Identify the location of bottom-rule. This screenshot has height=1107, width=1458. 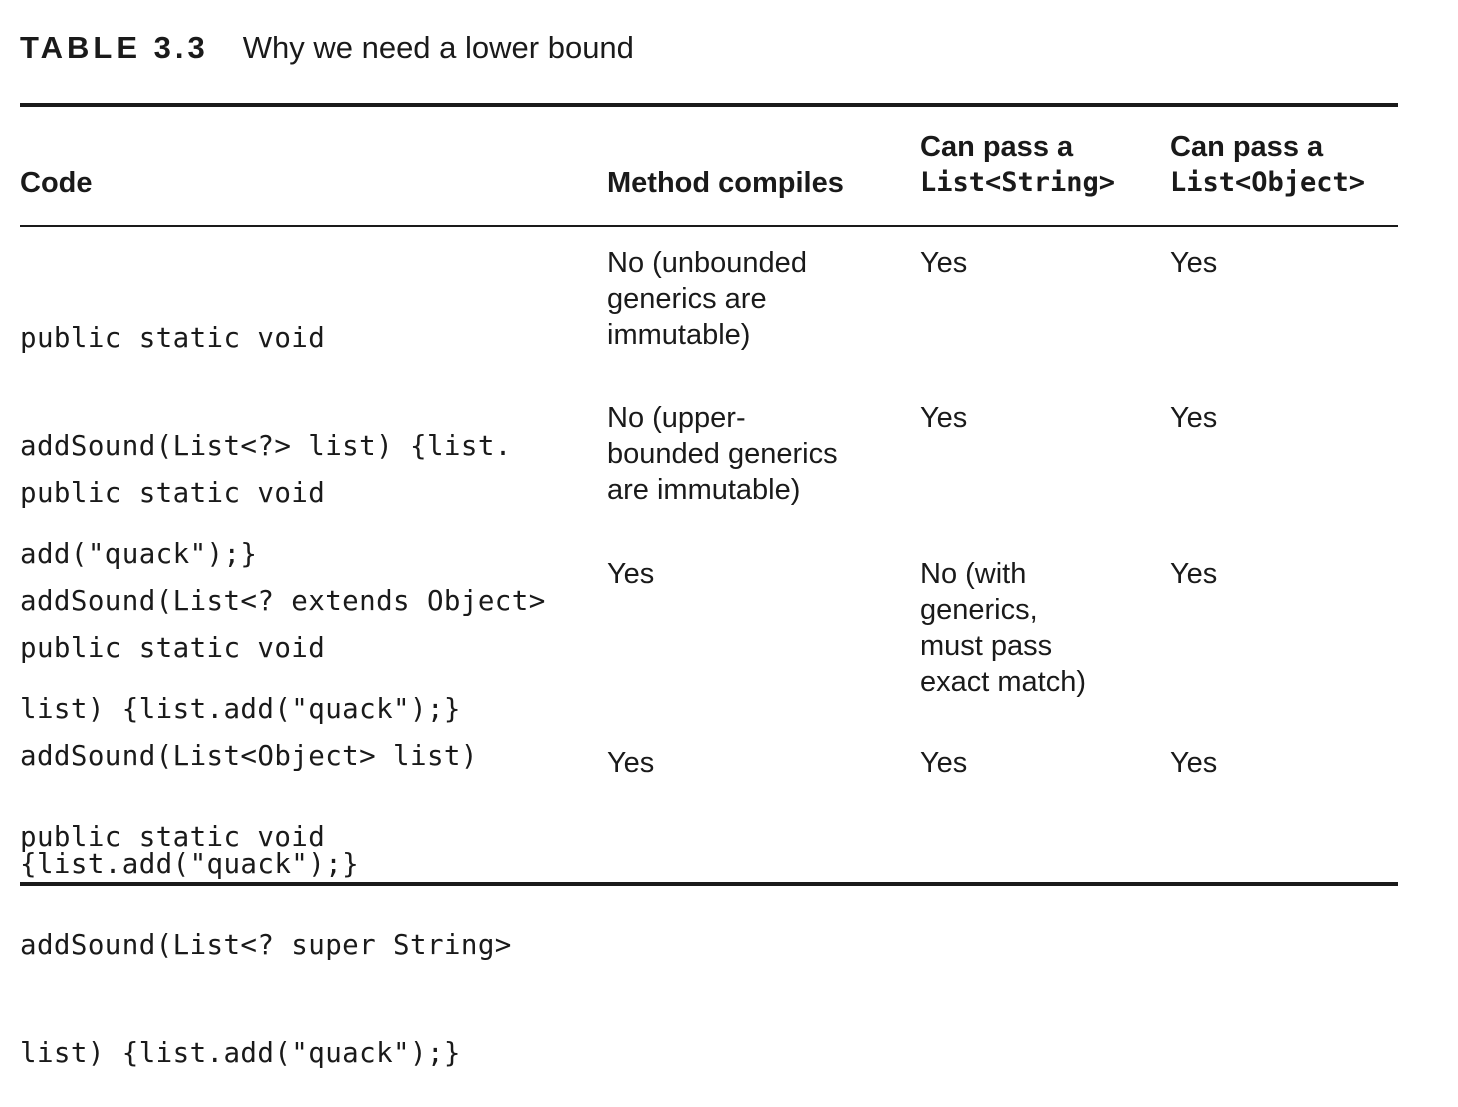
(709, 884).